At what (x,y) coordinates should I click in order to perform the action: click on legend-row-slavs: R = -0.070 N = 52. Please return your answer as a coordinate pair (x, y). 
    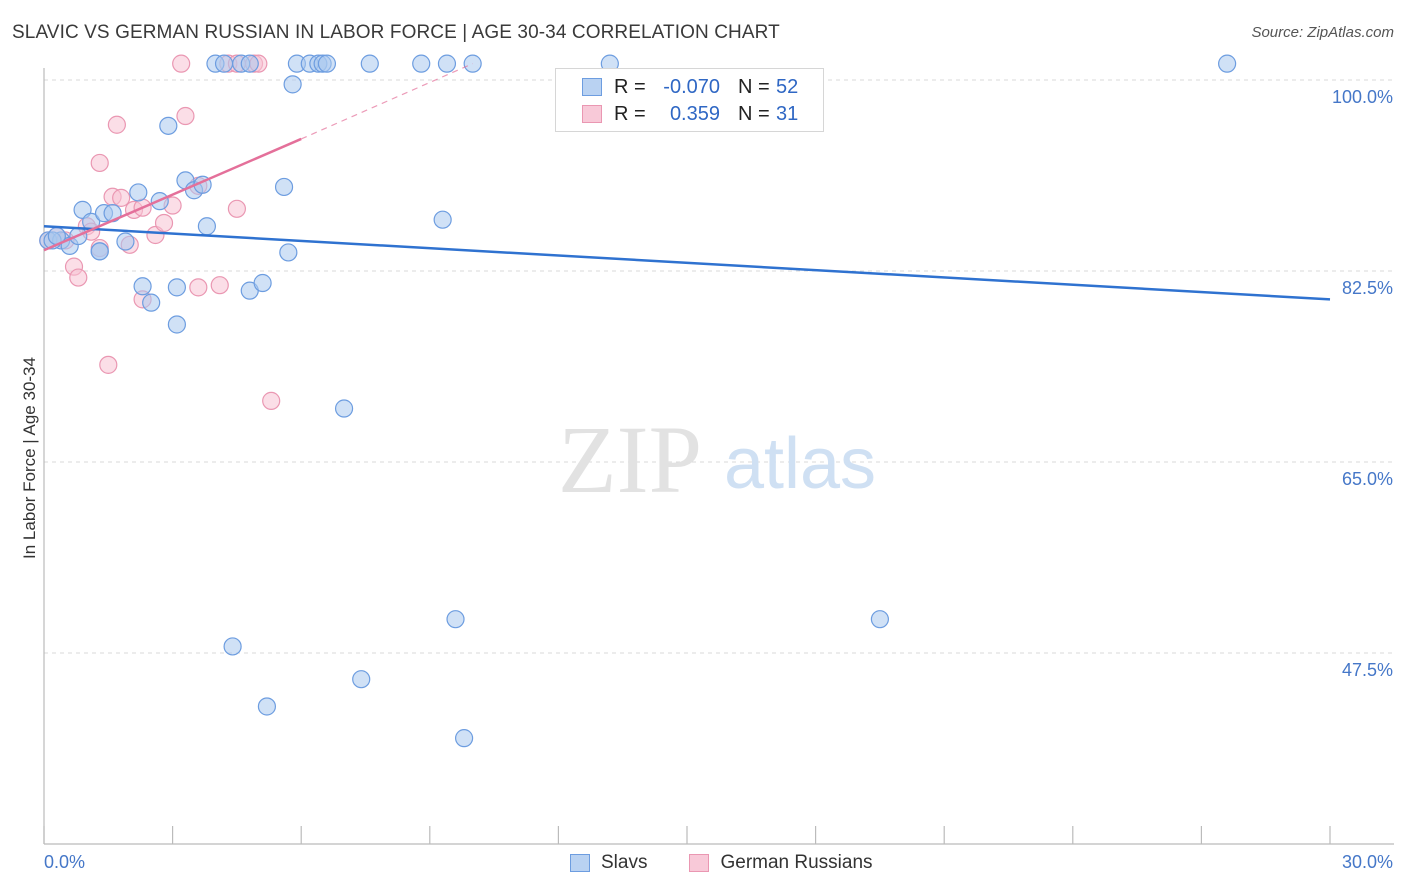
    Looking at the image, I should click on (677, 87).